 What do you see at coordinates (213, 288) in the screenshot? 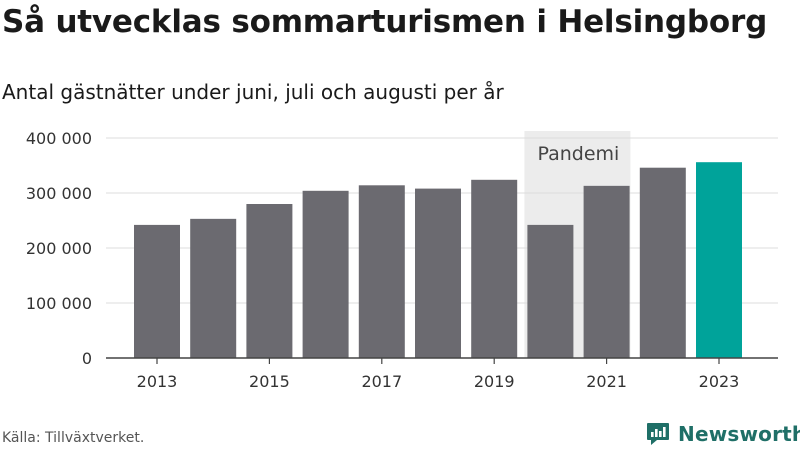
I see `bar-2014` at bounding box center [213, 288].